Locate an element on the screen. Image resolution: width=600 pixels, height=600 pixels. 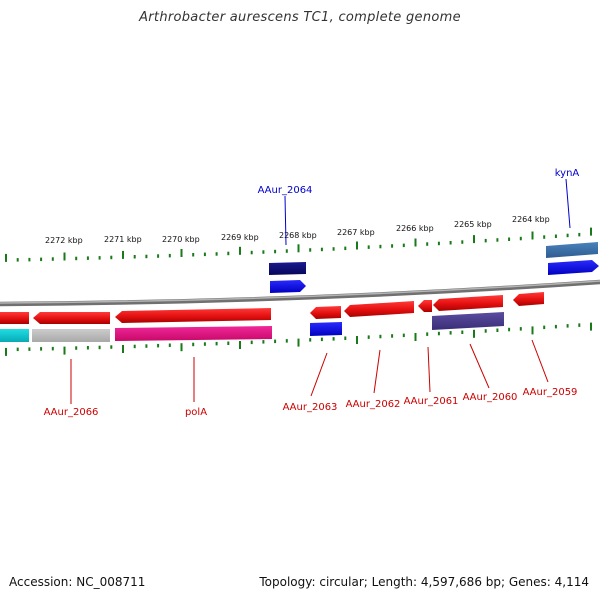
kbp-label: 2264 kbp is located at coordinates (531, 219).